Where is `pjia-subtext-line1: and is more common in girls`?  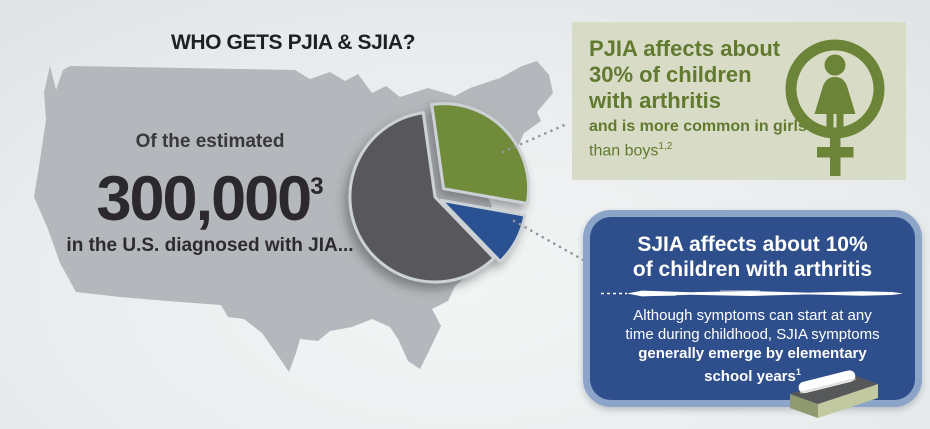 pjia-subtext-line1: and is more common in girls is located at coordinates (698, 126).